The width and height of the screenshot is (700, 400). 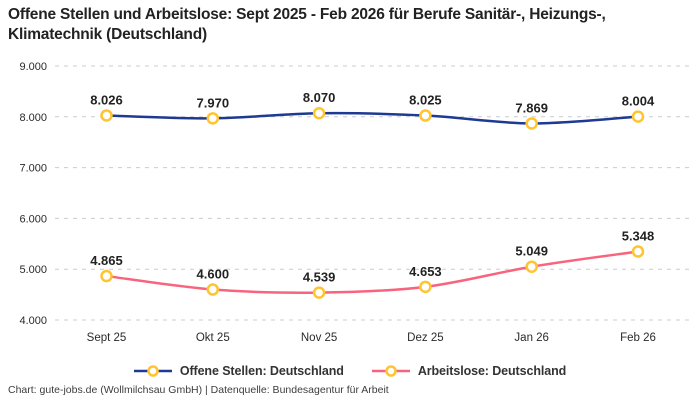 I want to click on x-axis-tick-label: Nov 25, so click(x=319, y=338).